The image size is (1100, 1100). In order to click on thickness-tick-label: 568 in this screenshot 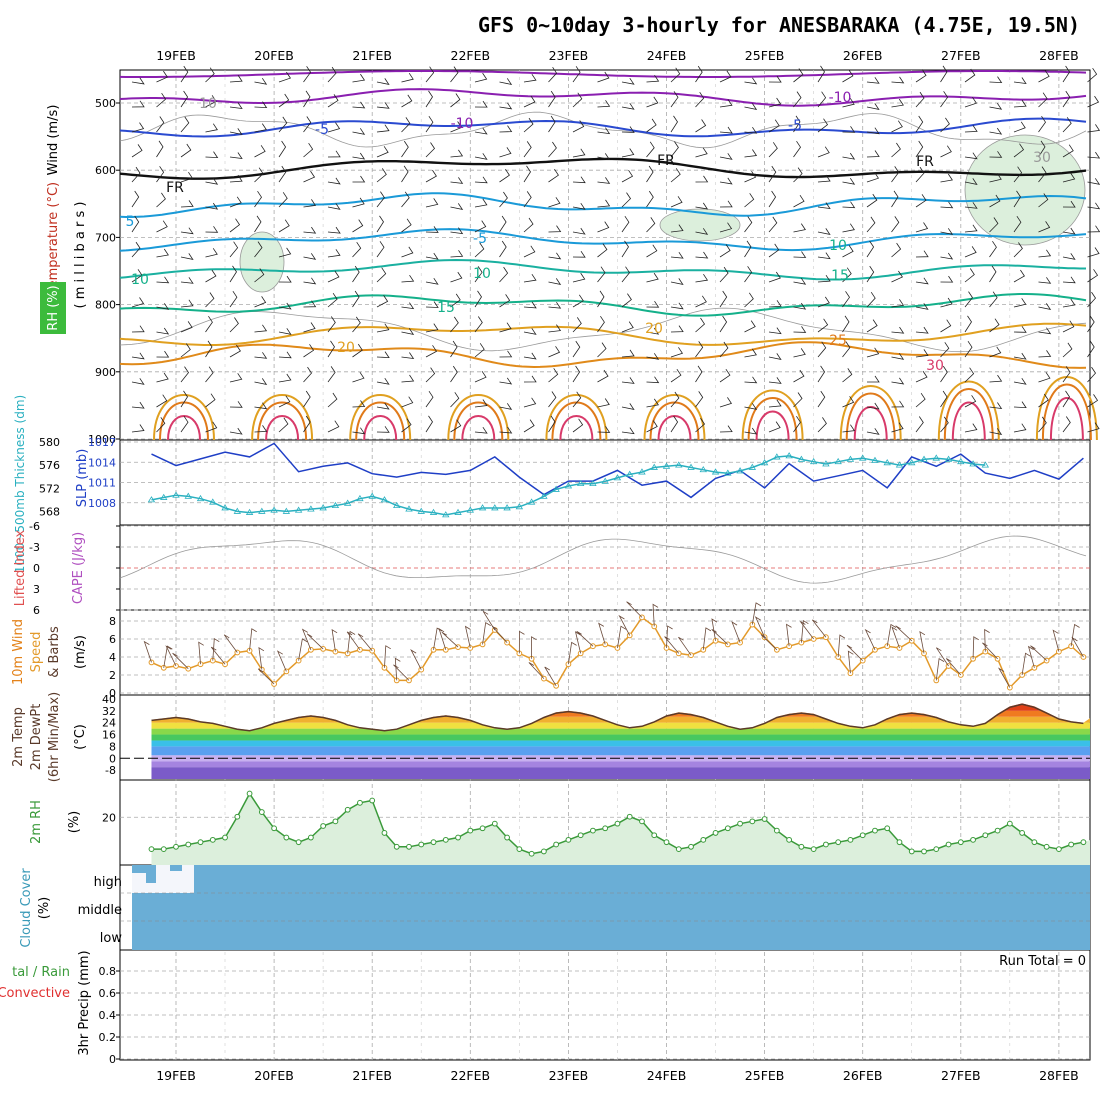, I will do `click(49, 511)`.